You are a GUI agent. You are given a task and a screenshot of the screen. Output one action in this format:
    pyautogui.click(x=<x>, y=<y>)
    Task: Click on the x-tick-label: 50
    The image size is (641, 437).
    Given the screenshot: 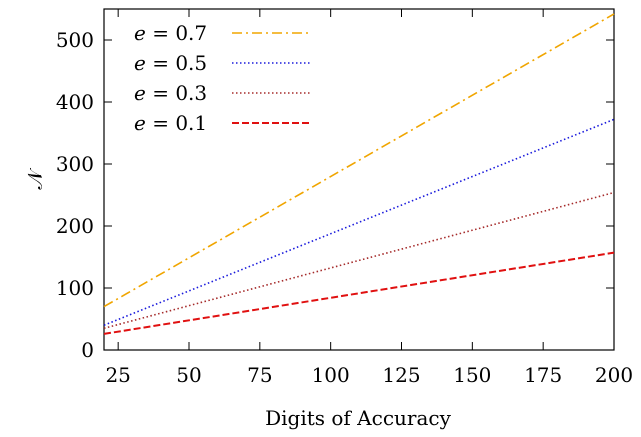 What is the action you would take?
    pyautogui.click(x=188, y=375)
    